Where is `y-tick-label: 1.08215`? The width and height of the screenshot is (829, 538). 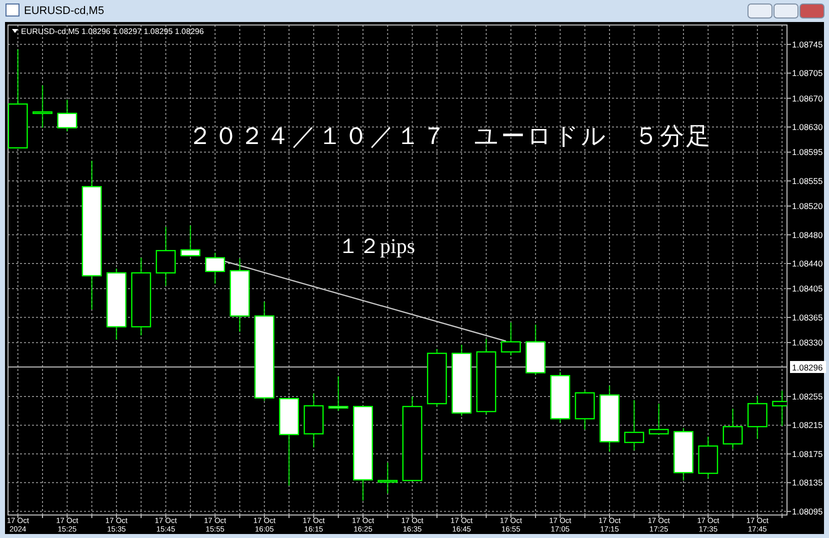
y-tick-label: 1.08215 is located at coordinates (807, 425).